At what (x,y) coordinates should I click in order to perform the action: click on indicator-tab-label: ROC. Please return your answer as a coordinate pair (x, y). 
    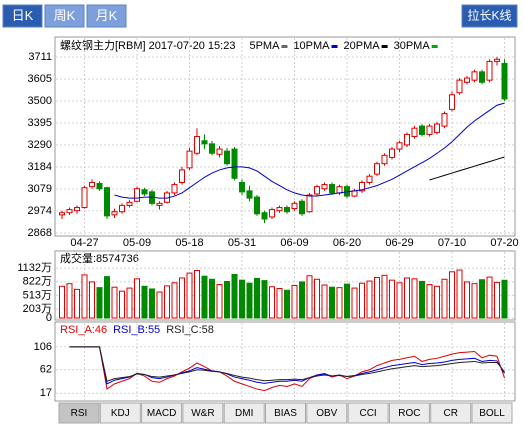
    Looking at the image, I should click on (409, 413).